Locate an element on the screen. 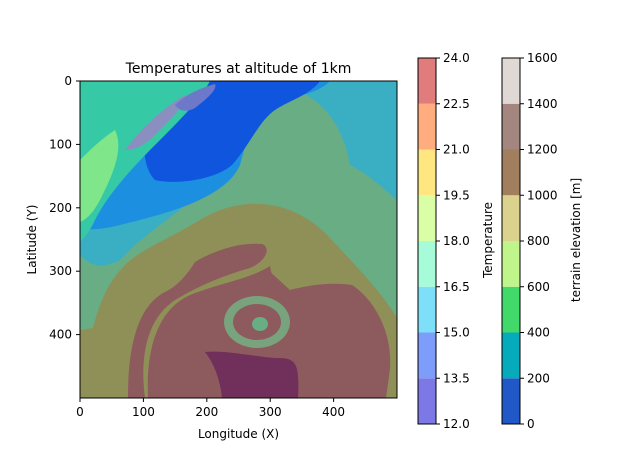 The height and width of the screenshot is (476, 640). elevation-colorbar-tick-label: 800 is located at coordinates (538, 241).